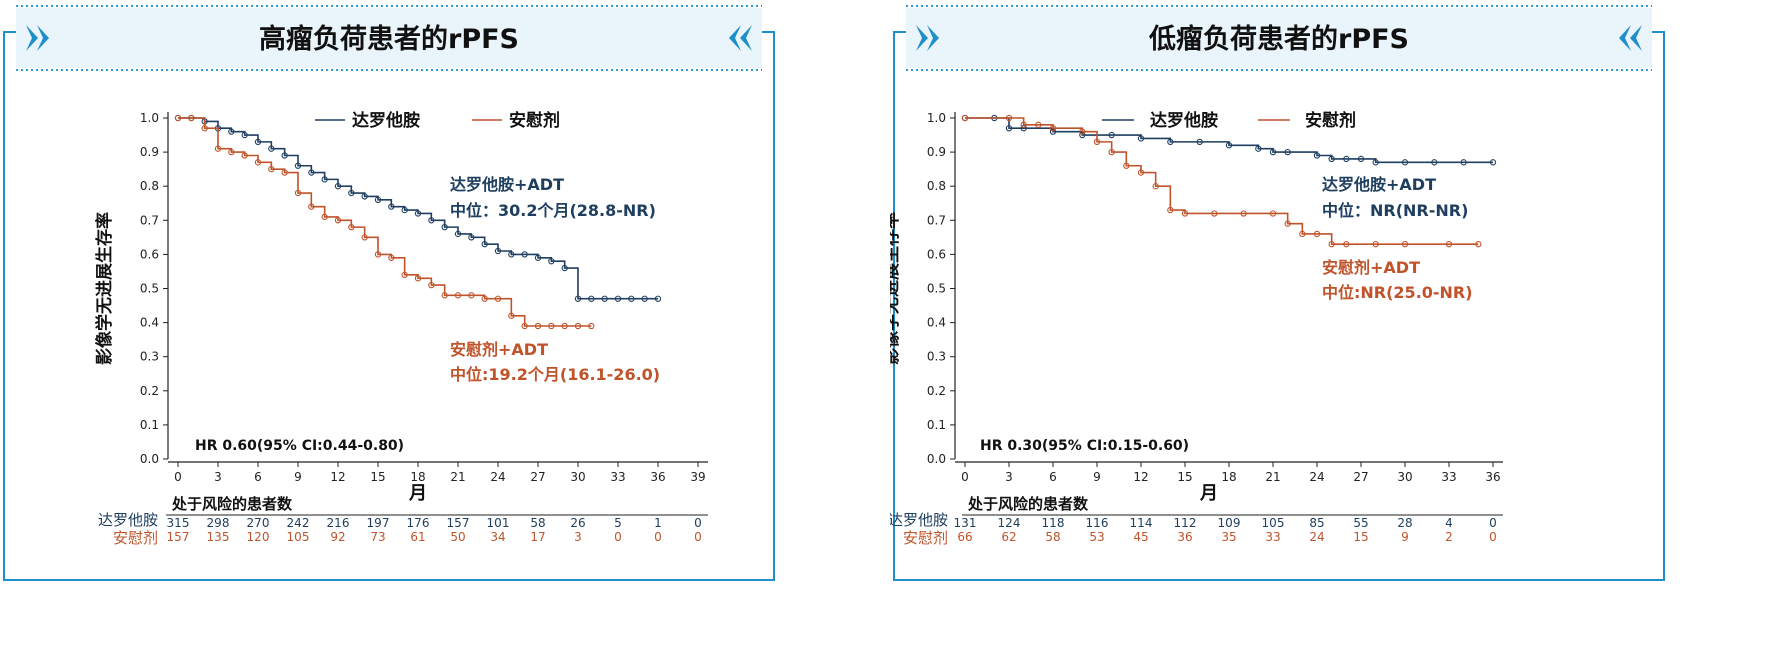  Describe the element at coordinates (936, 459) in the screenshot. I see `y-tick-label: 0.0` at that location.